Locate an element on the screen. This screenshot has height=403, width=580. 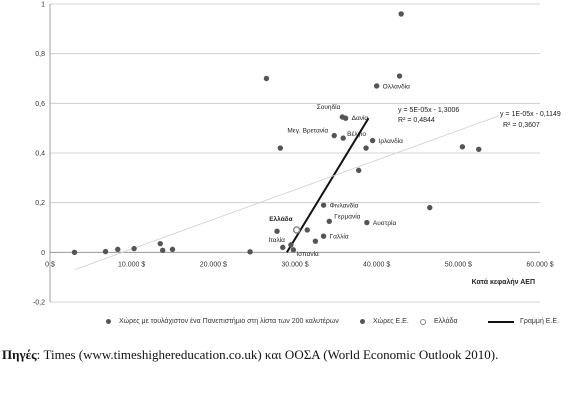
x-tick-label: 40.000 $ is located at coordinates (376, 264).